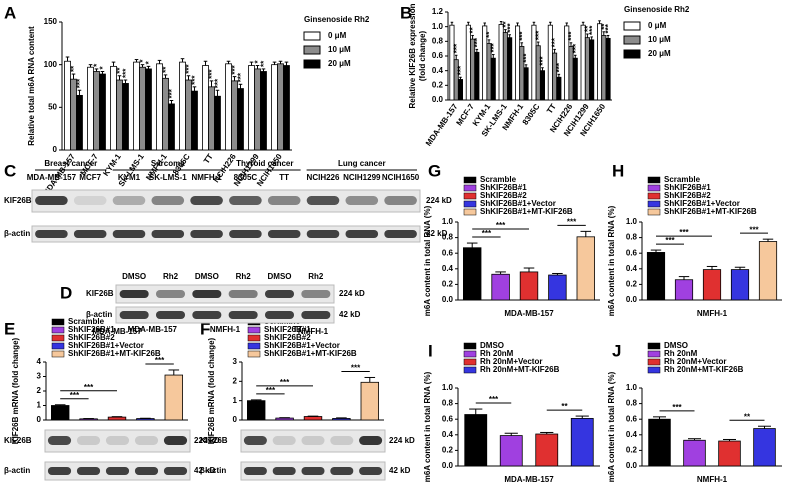 Image resolution: width=787 pixels, height=490 pixels. I want to click on legend-label: ShKIF26B#1+MT-KIF26B, so click(526, 211).